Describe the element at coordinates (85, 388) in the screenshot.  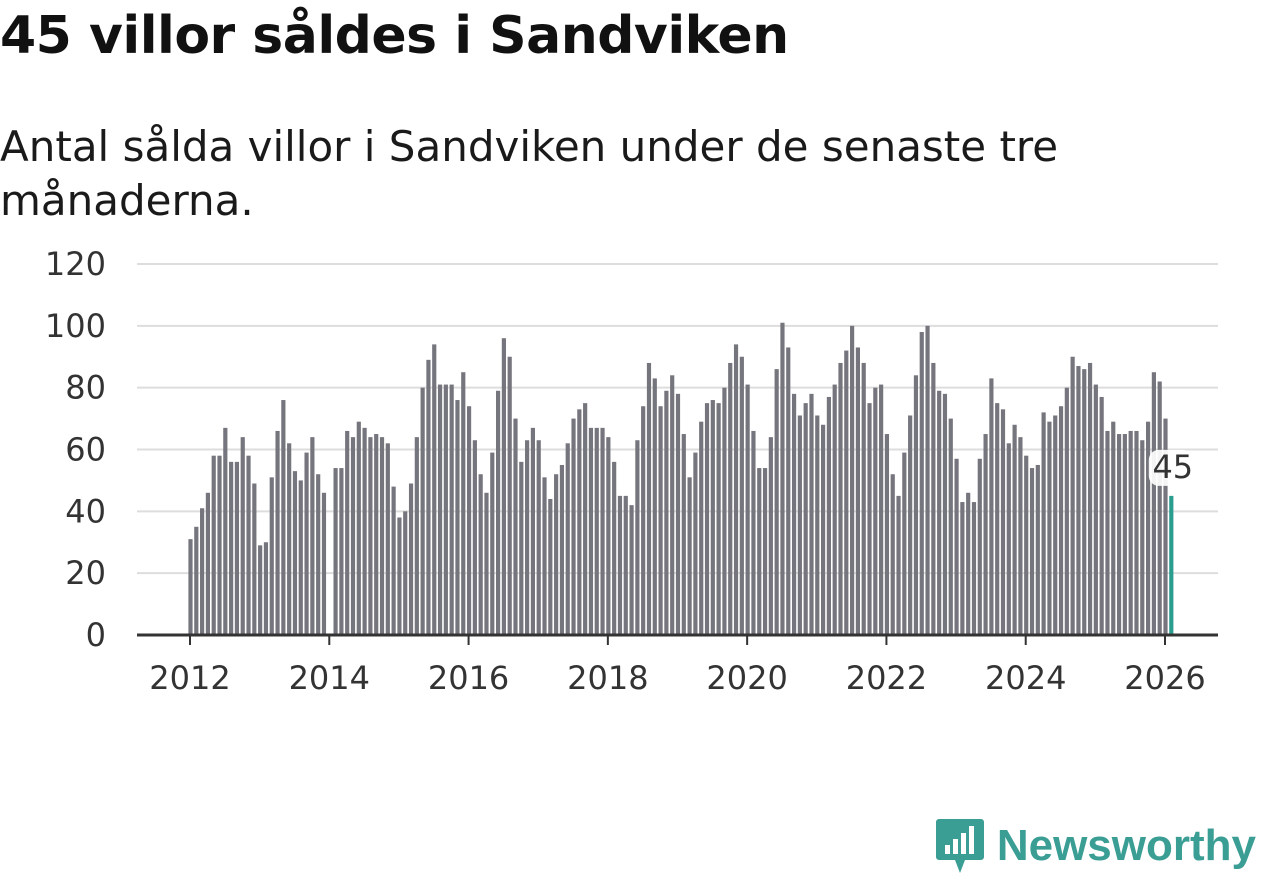
I see `y-tick-label: 80` at that location.